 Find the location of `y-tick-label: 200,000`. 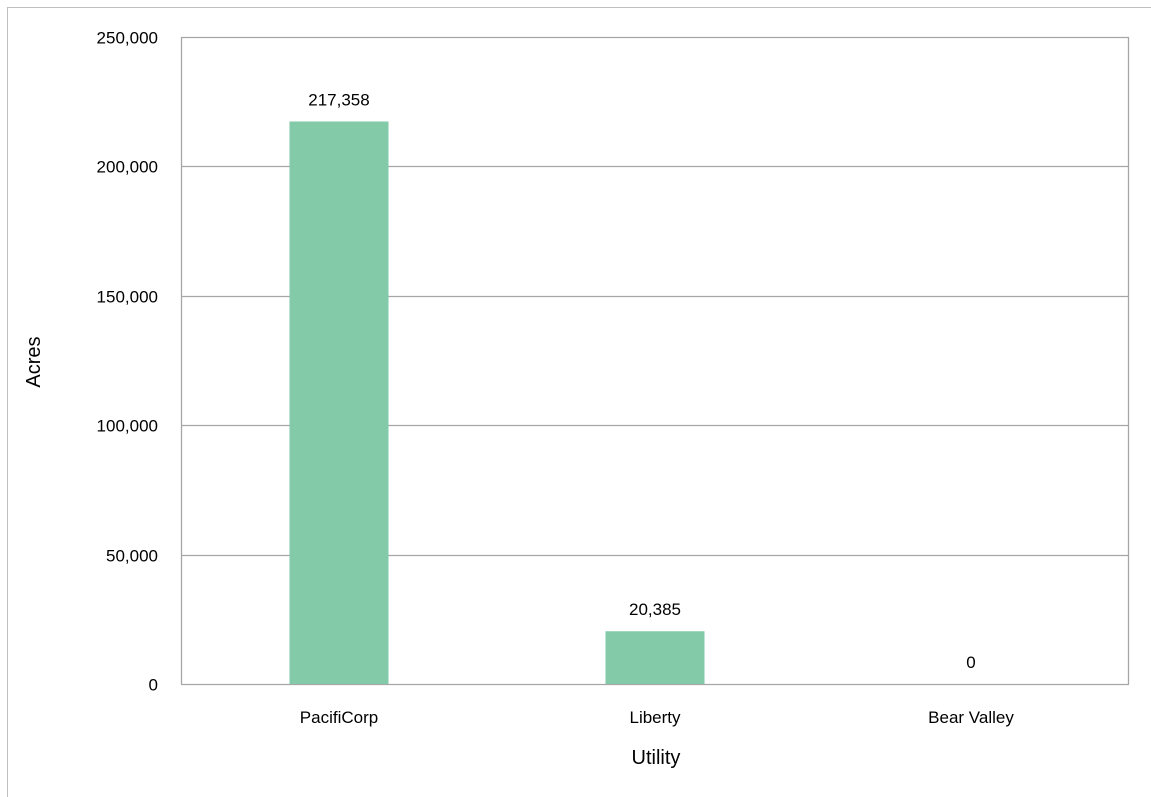

y-tick-label: 200,000 is located at coordinates (127, 167).